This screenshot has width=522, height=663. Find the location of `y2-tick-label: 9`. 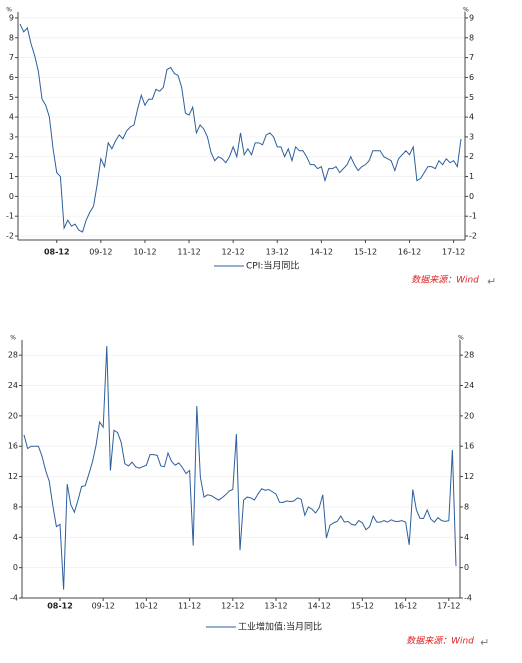

y2-tick-label: 9 is located at coordinates (471, 17).